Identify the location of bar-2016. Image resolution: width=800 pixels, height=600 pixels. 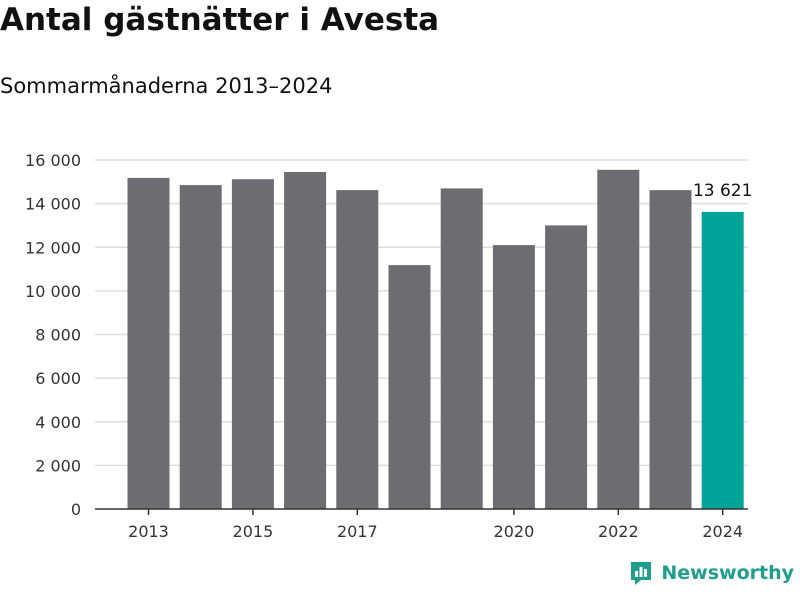
(305, 340).